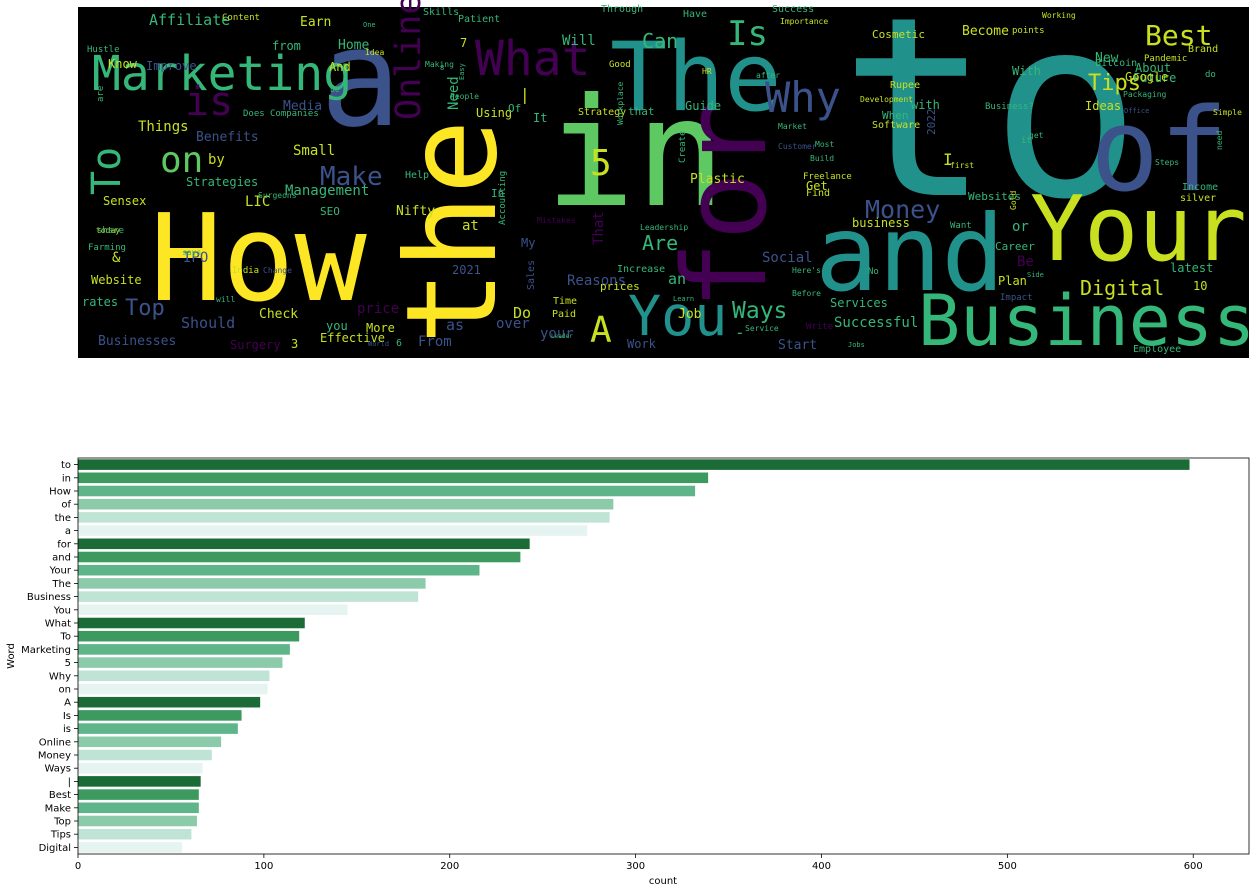 The image size is (1257, 893). What do you see at coordinates (859, 303) in the screenshot?
I see `cloud-word: Services` at bounding box center [859, 303].